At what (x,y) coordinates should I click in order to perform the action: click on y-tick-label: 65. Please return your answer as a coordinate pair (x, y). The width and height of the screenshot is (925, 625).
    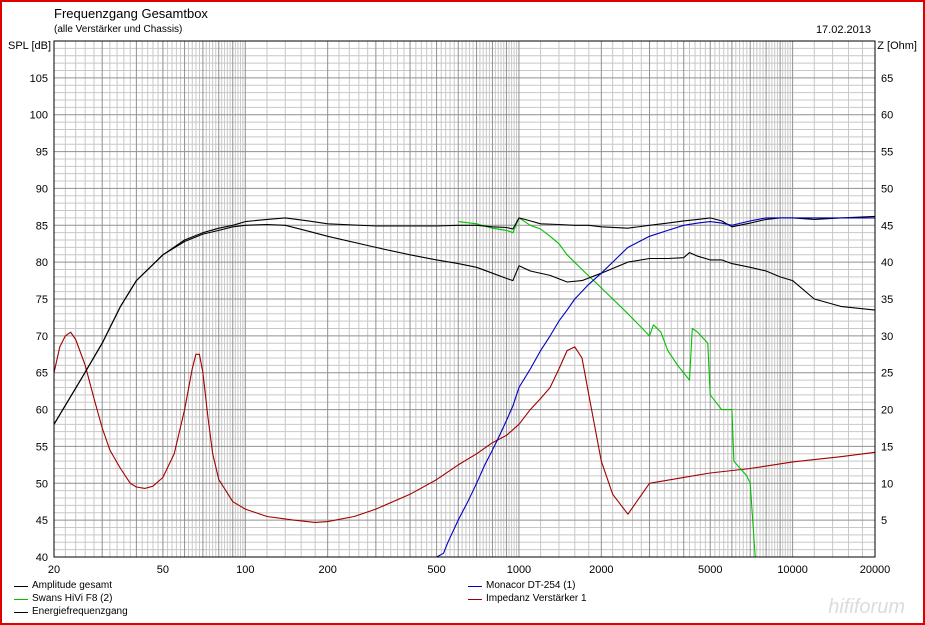
    Looking at the image, I should click on (42, 374).